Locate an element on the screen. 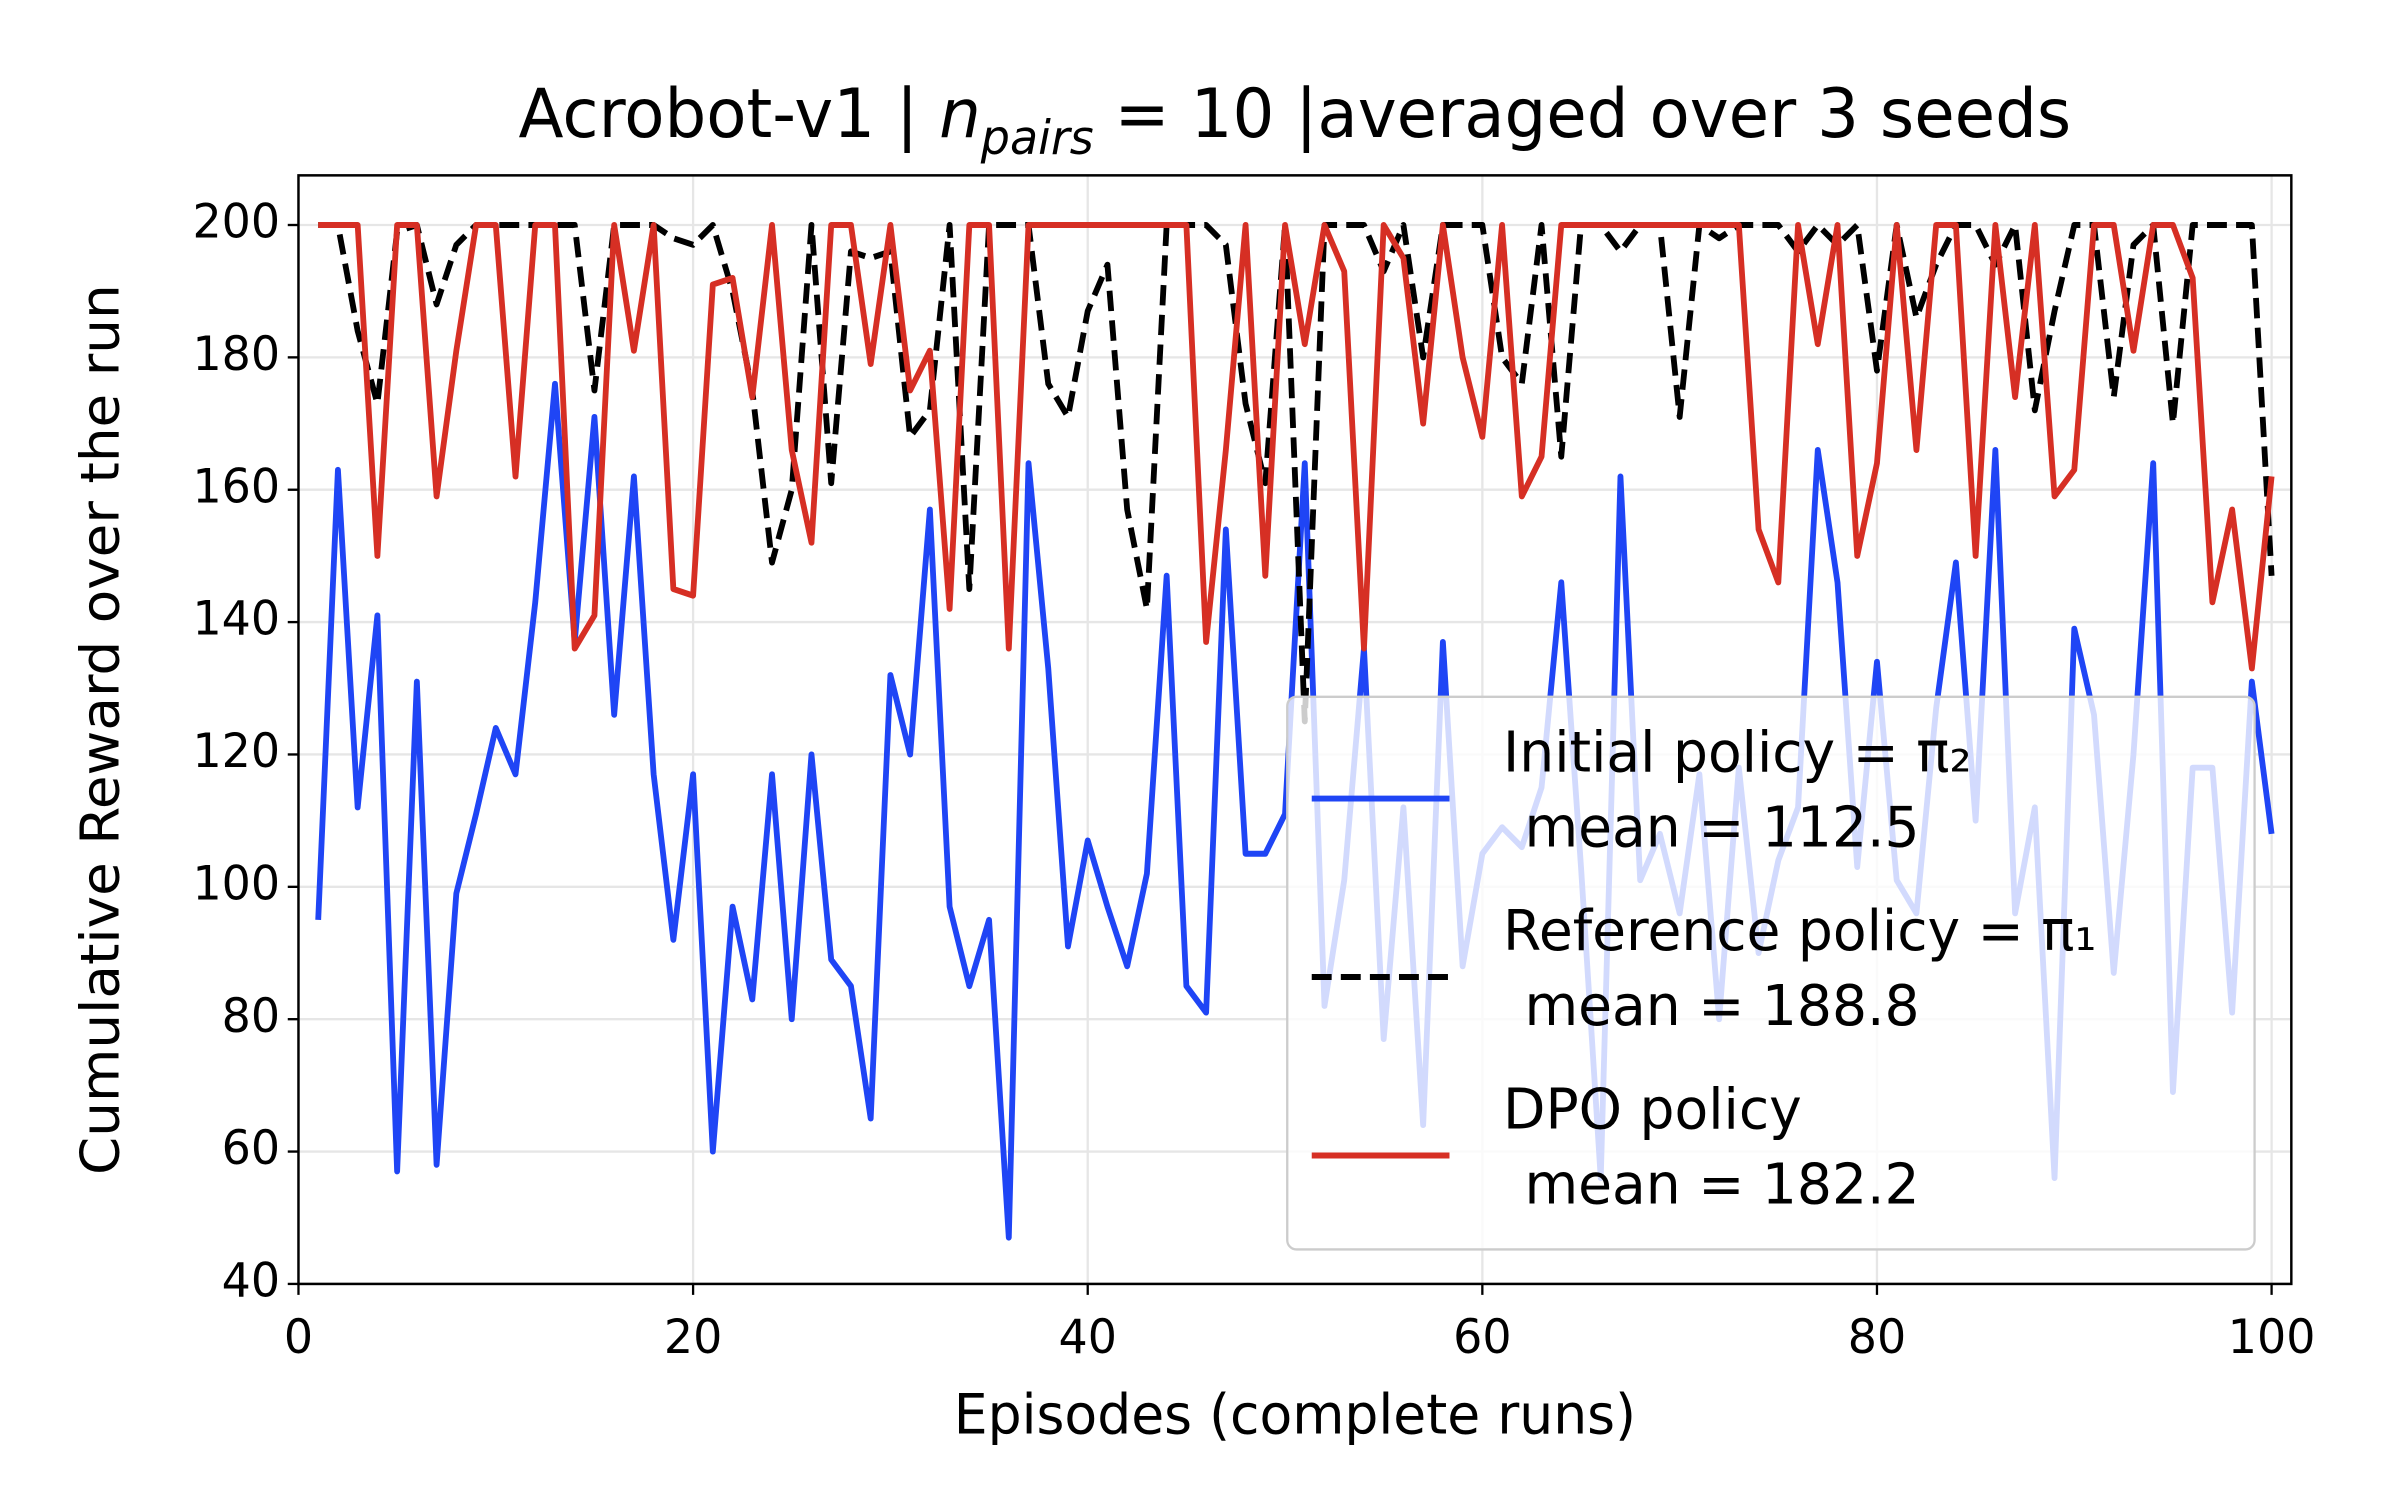 The image size is (2400, 1500). legend-label: Initial policy = π₂ is located at coordinates (1737, 753).